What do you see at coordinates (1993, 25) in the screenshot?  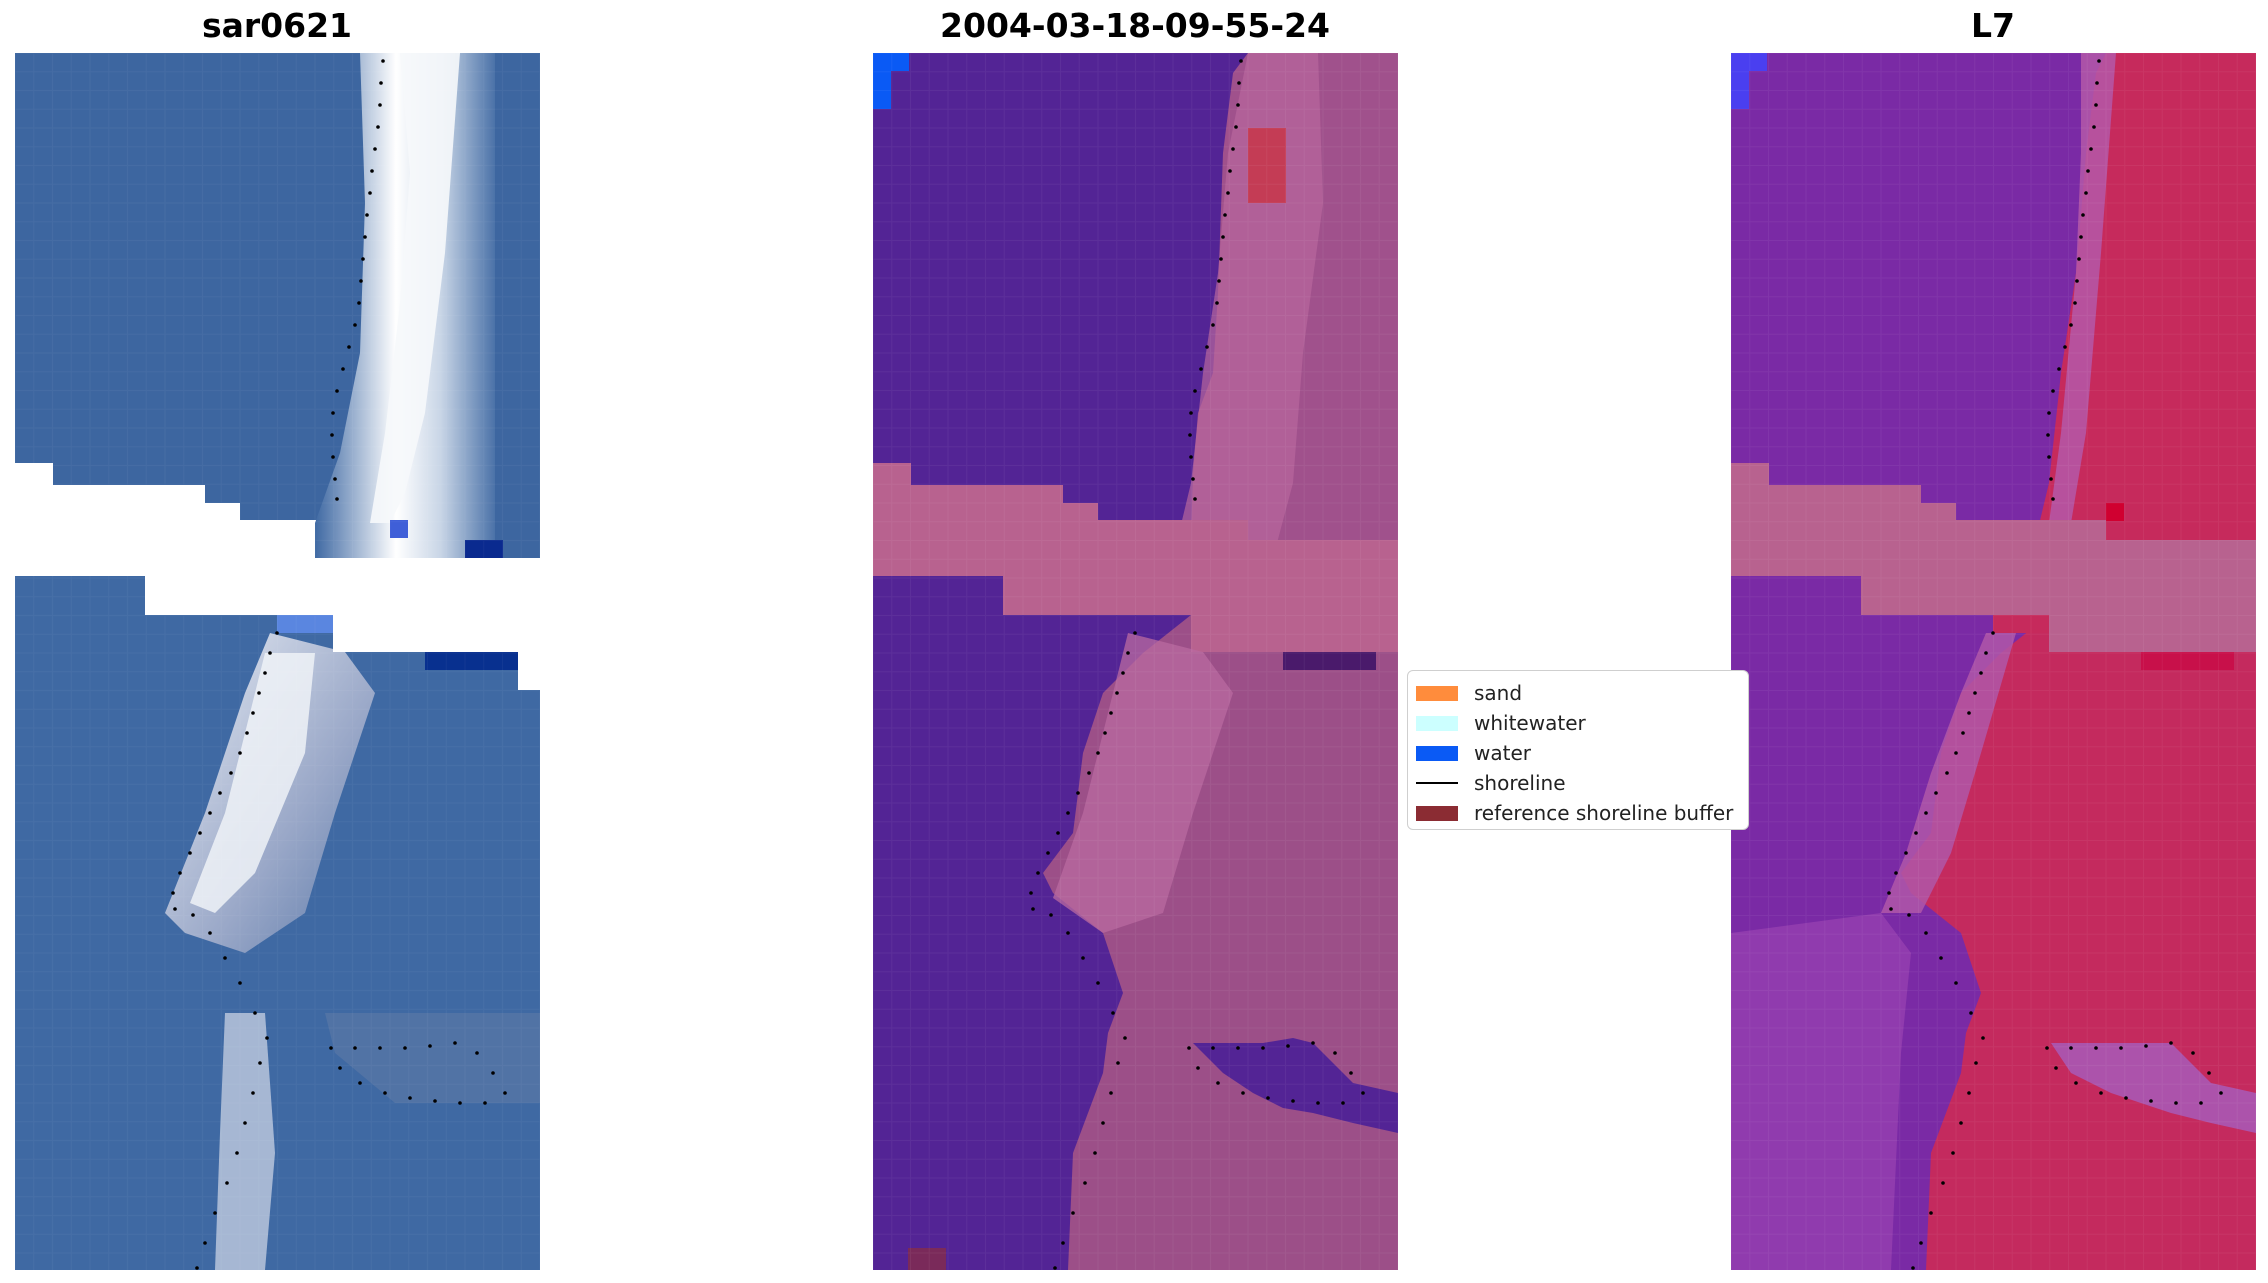 I see `panel-title-index: L7` at bounding box center [1993, 25].